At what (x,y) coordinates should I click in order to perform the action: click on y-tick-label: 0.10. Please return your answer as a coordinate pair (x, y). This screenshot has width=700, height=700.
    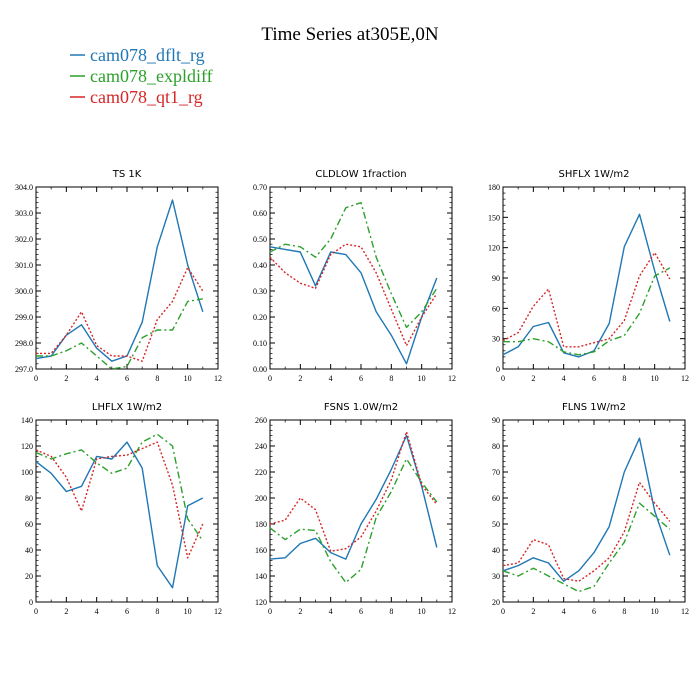
    Looking at the image, I should click on (260, 343).